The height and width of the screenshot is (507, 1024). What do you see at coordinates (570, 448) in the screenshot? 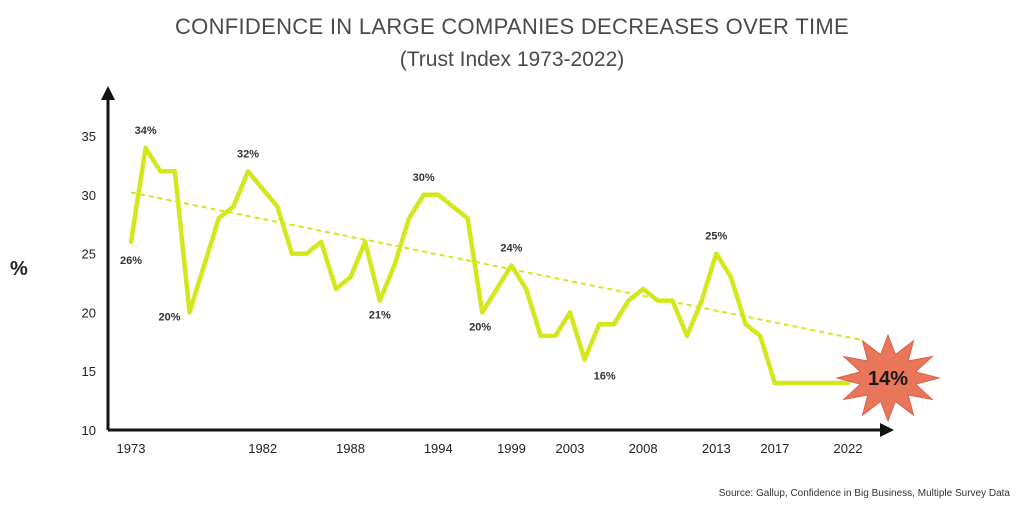
I see `x-tick-label: 2003` at bounding box center [570, 448].